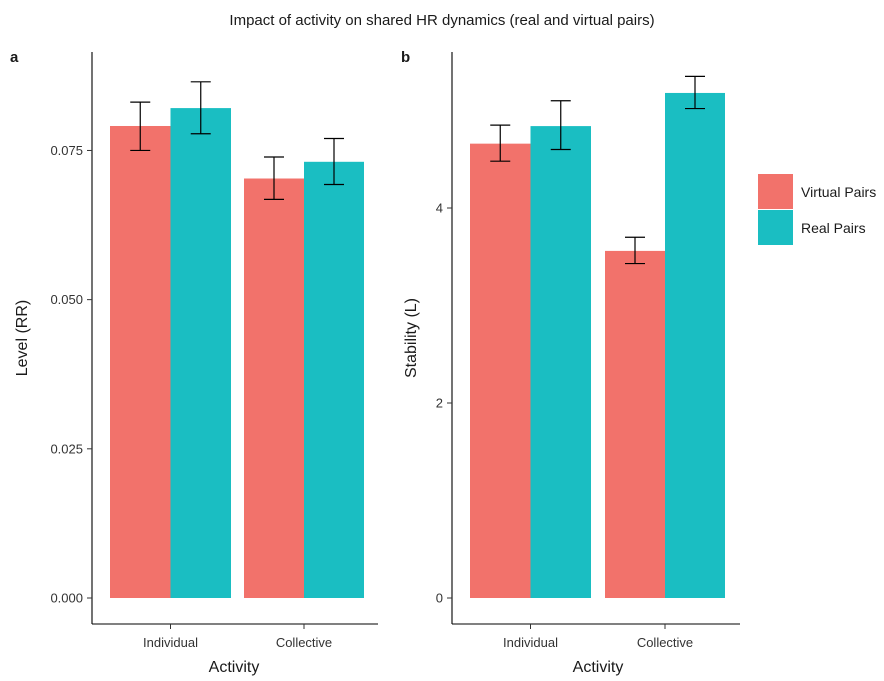 The width and height of the screenshot is (884, 681). I want to click on panel-b-x-ticks: Individual Collective, so click(598, 637).